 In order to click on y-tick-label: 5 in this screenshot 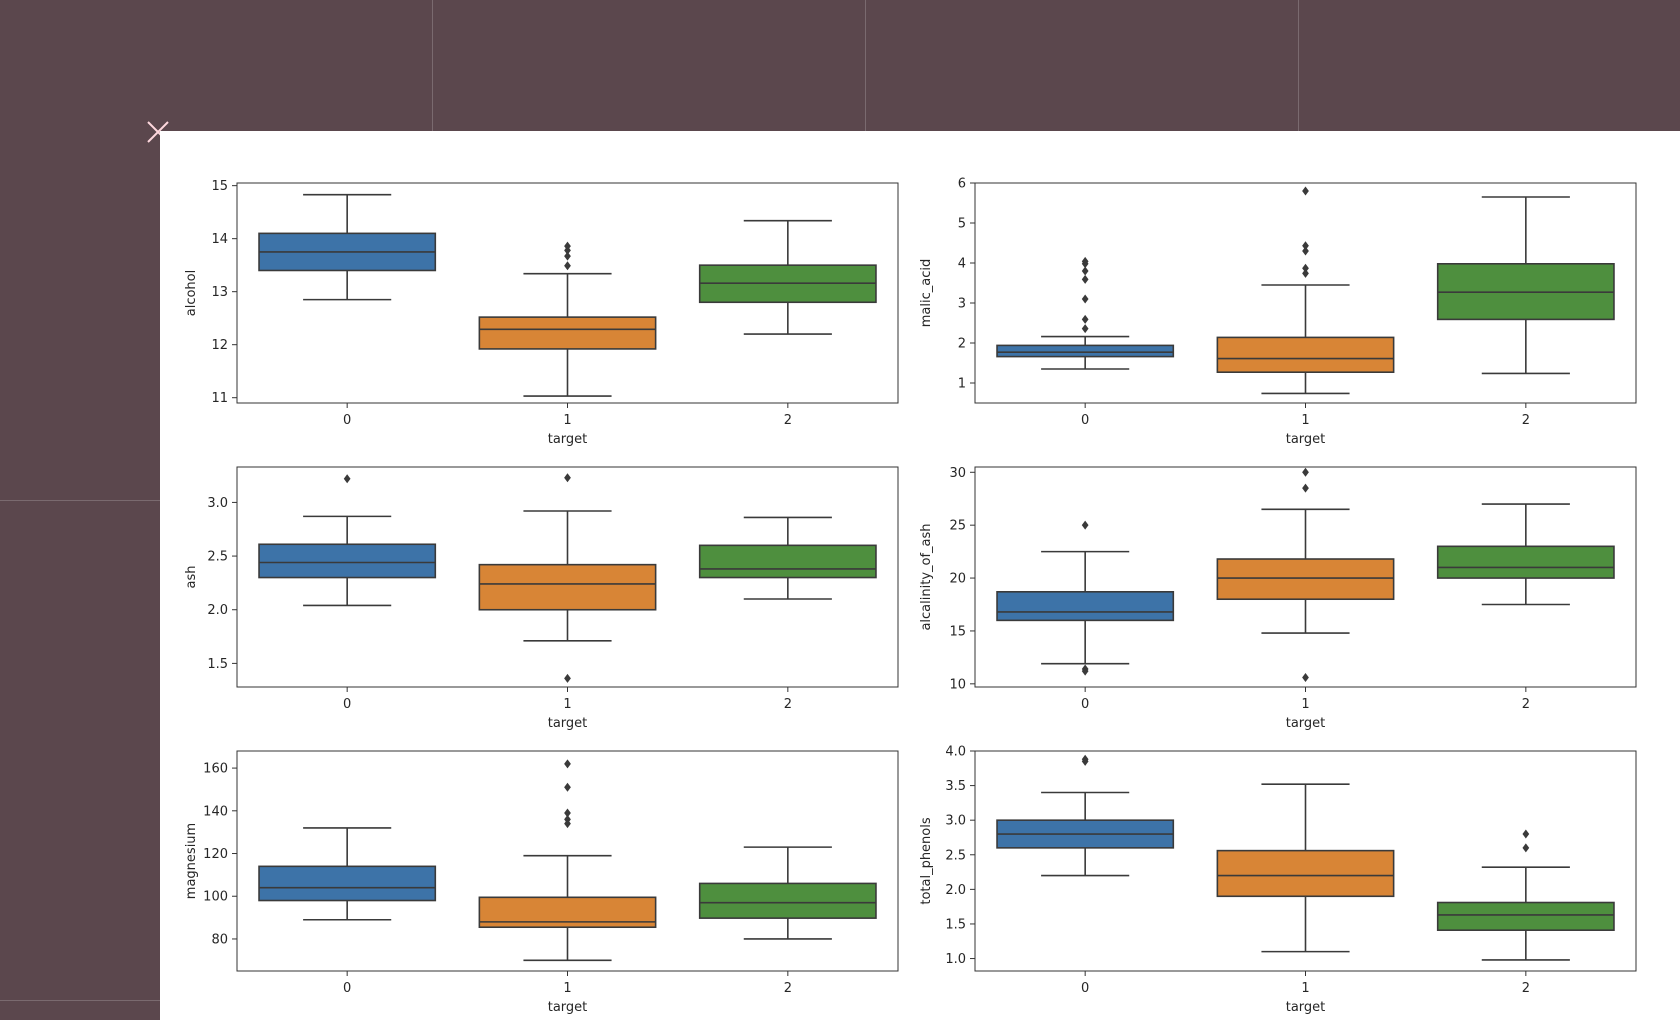, I will do `click(962, 224)`.